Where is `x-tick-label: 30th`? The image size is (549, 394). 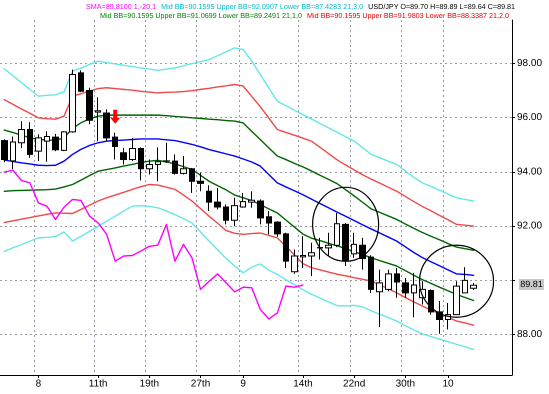
x-tick-label: 30th is located at coordinates (406, 384).